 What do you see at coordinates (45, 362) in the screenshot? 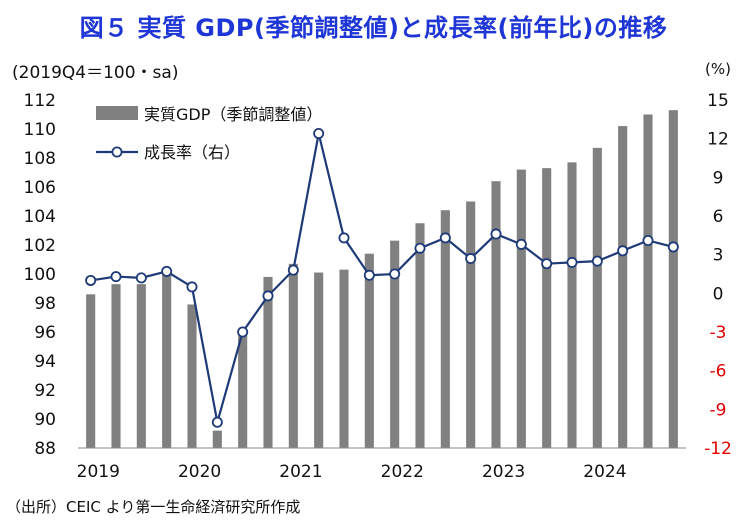
I see `left-tick-label: 94` at bounding box center [45, 362].